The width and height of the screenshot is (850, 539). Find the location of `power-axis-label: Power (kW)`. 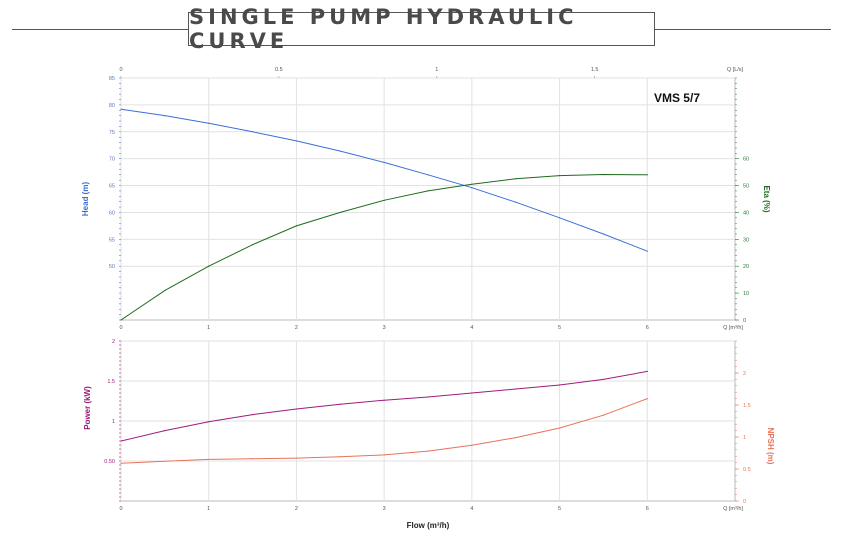

power-axis-label: Power (kW) is located at coordinates (87, 408).